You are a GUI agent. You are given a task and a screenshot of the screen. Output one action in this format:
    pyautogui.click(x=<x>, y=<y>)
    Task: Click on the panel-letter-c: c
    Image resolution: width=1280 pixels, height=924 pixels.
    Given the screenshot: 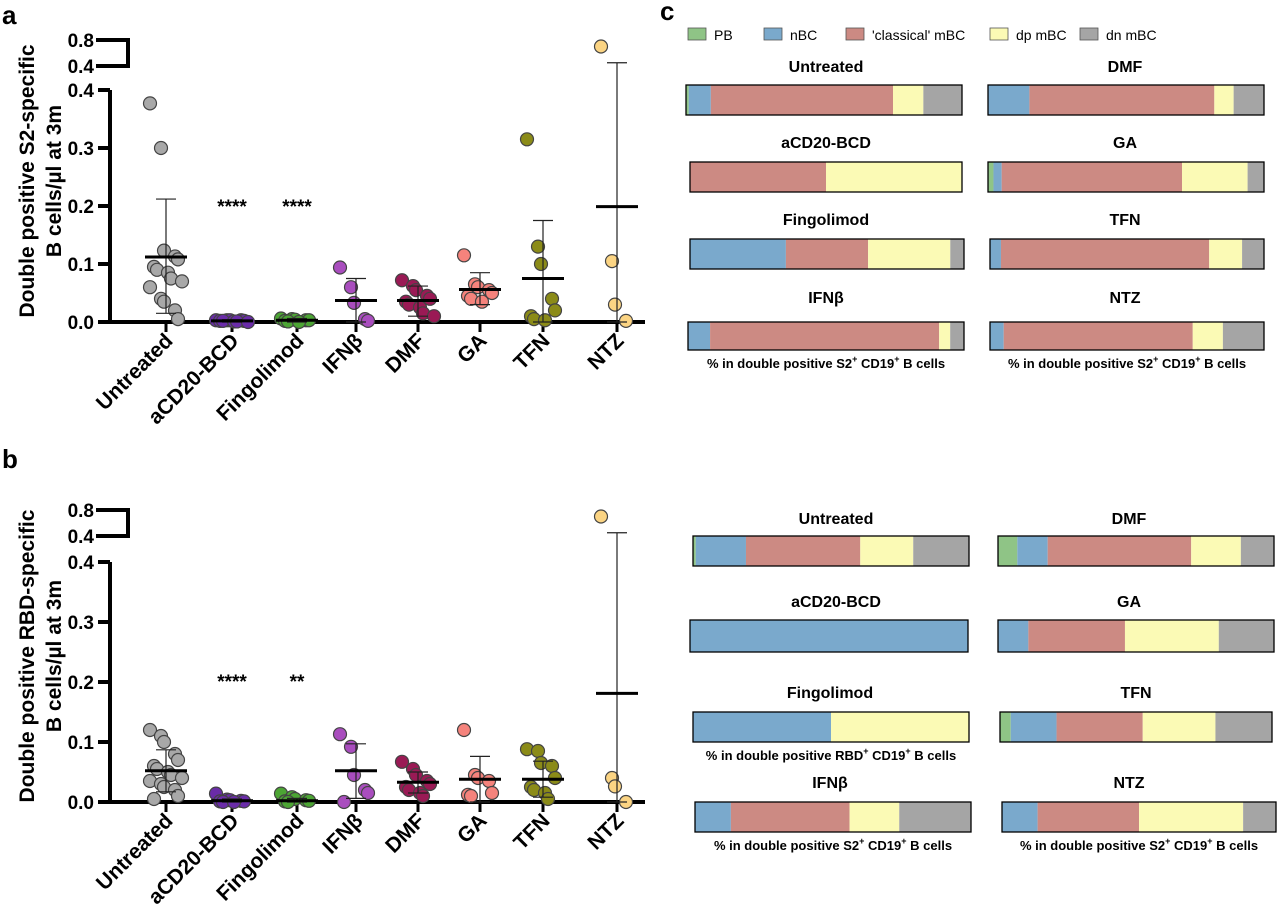 What is the action you would take?
    pyautogui.click(x=667, y=13)
    